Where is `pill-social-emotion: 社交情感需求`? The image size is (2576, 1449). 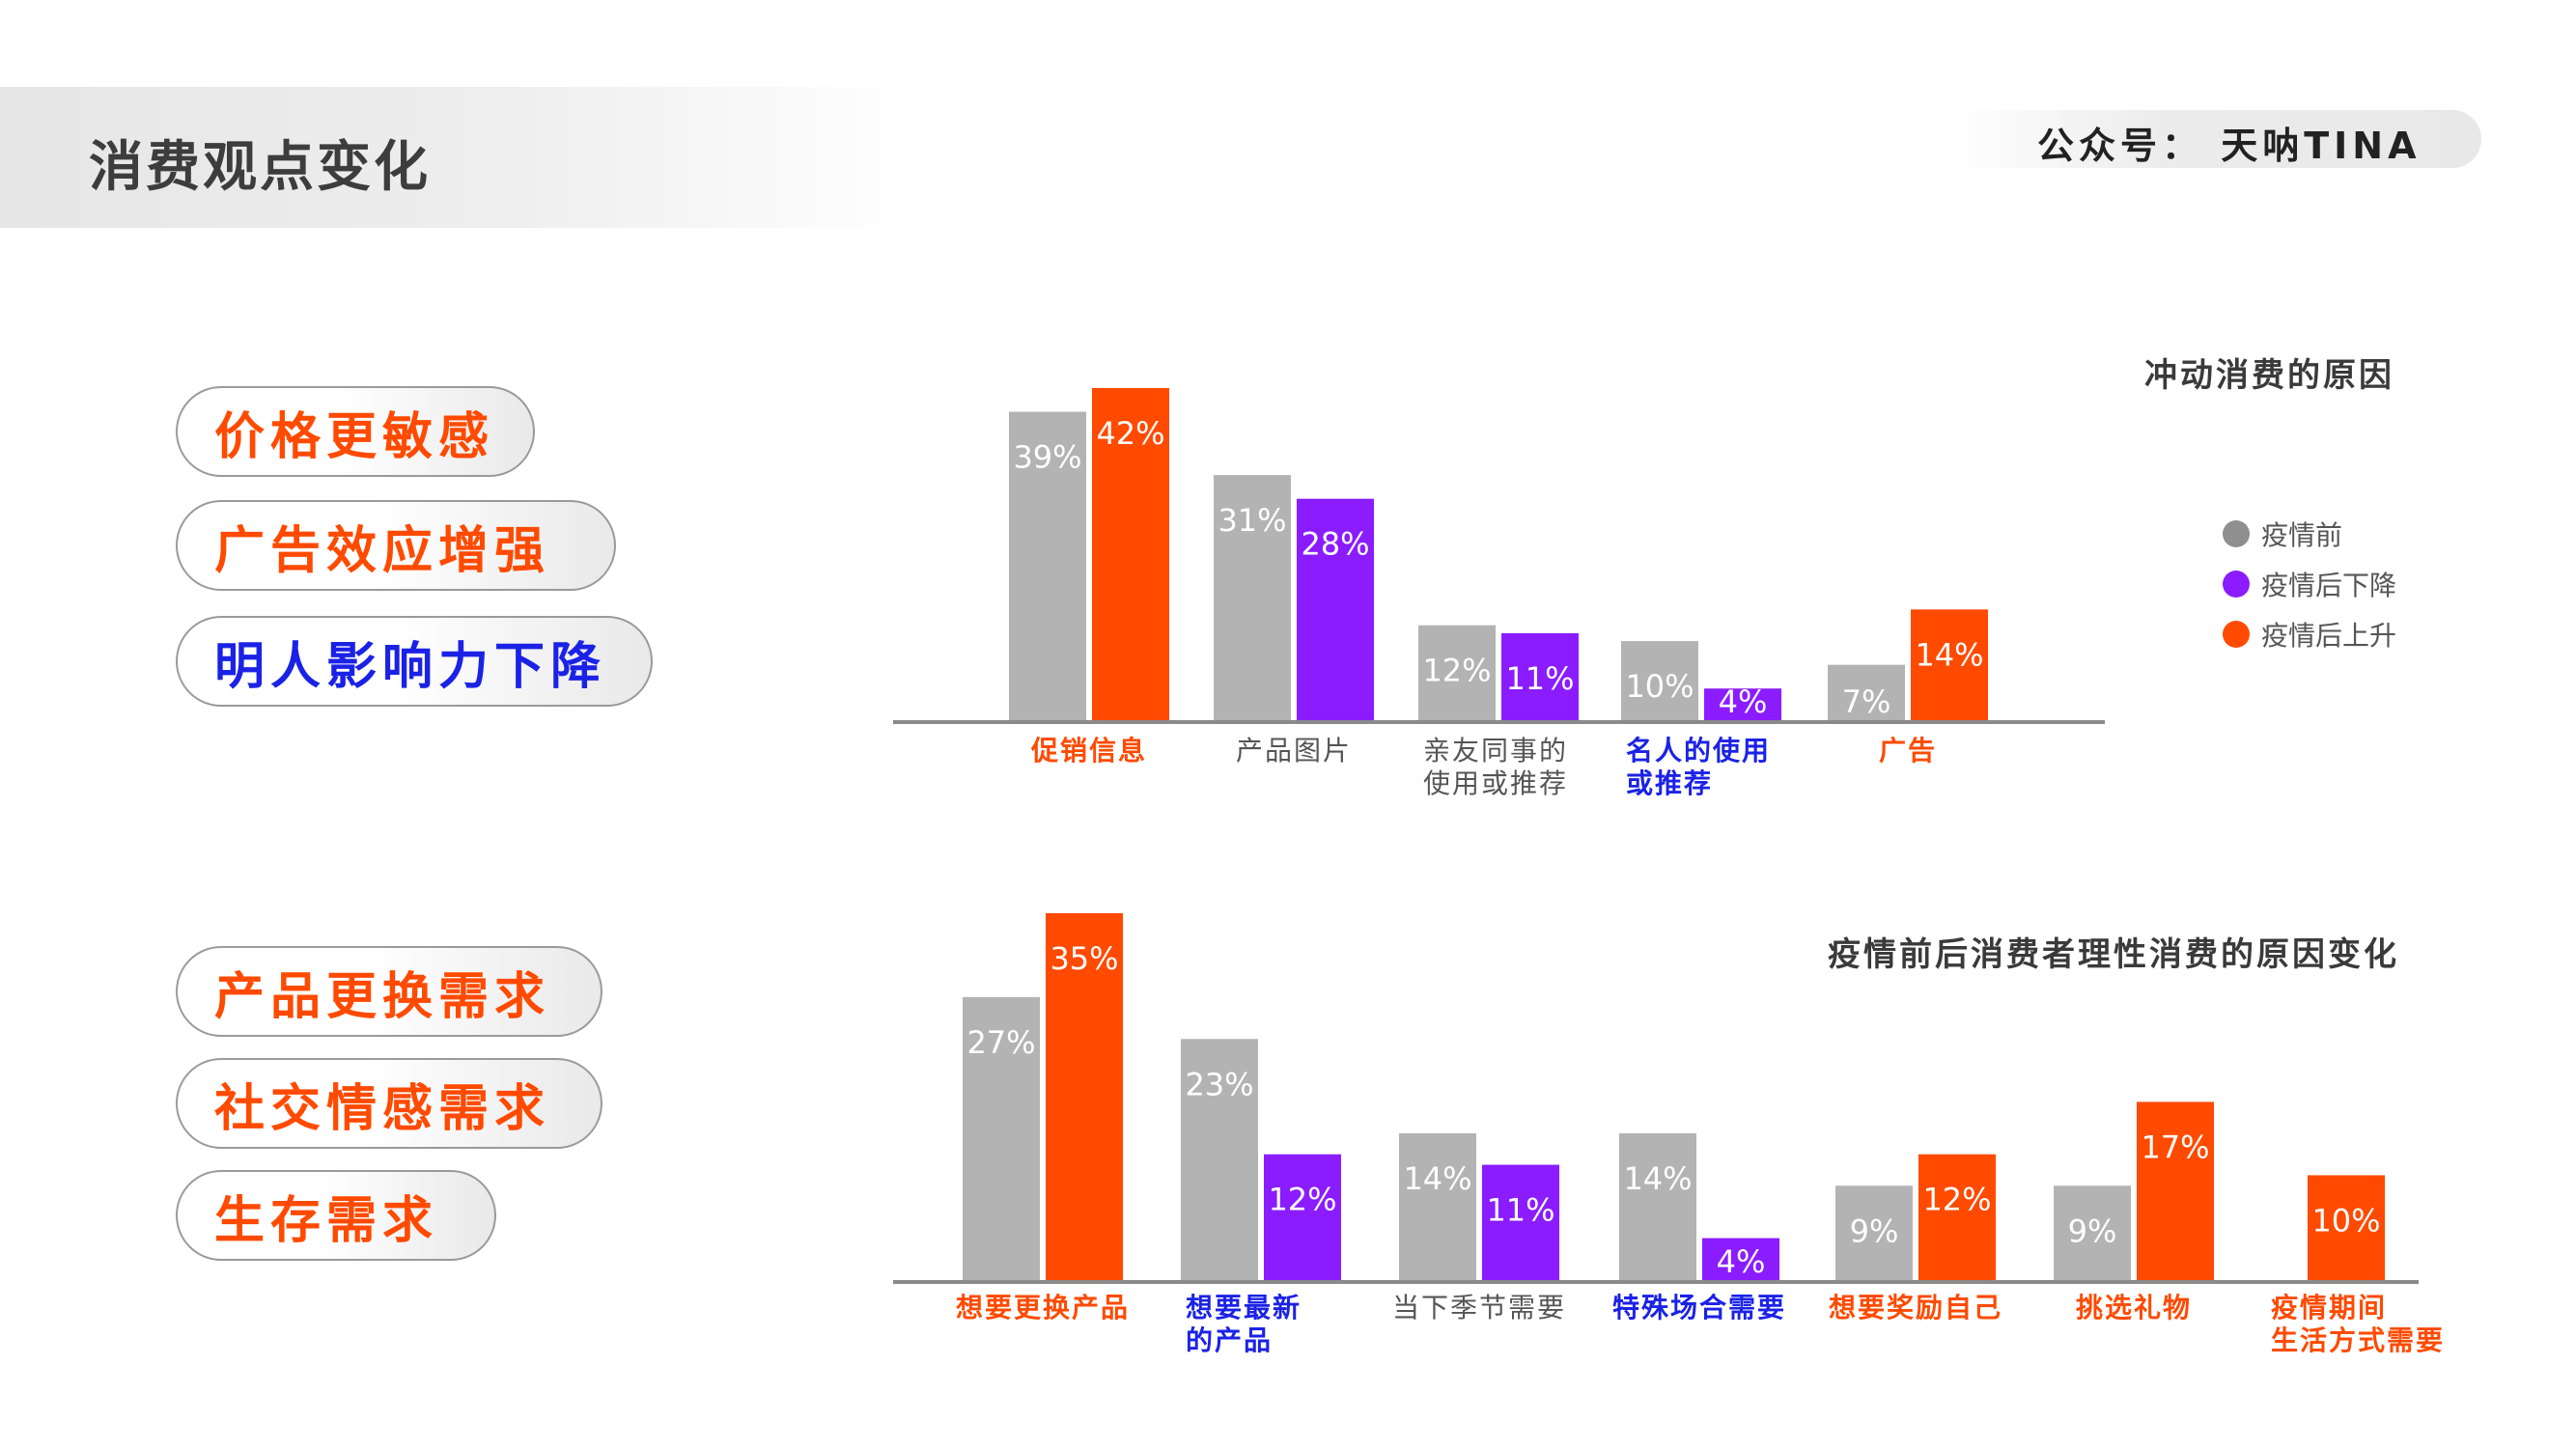 pill-social-emotion: 社交情感需求 is located at coordinates (389, 1103).